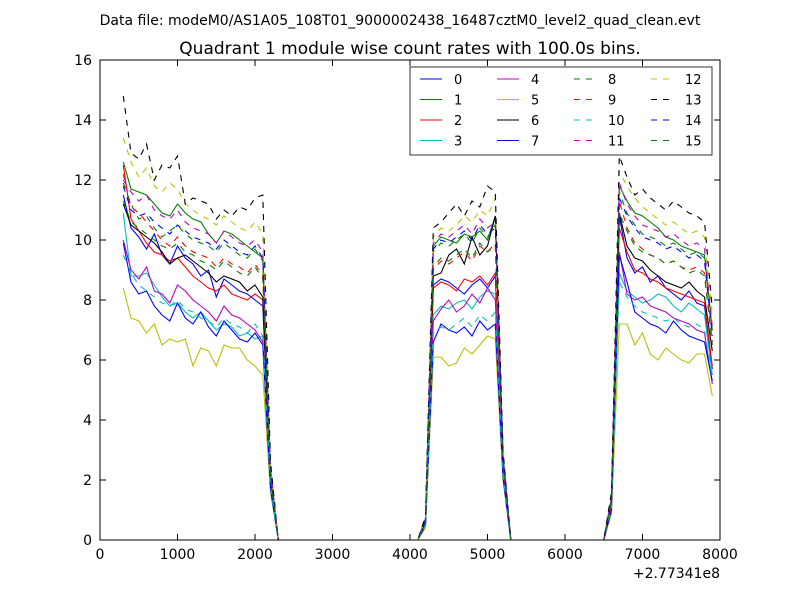 This screenshot has height=600, width=800. What do you see at coordinates (100, 555) in the screenshot?
I see `x-tick-label: 0` at bounding box center [100, 555].